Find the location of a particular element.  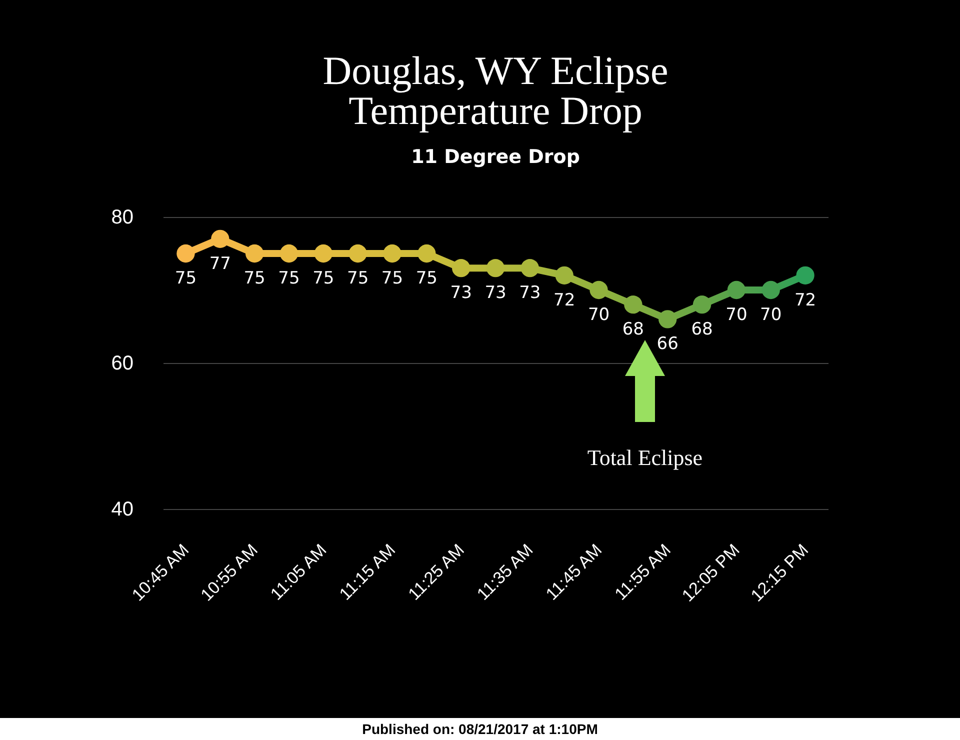

chart-subtitle: 11 Degree Drop is located at coordinates (495, 157).